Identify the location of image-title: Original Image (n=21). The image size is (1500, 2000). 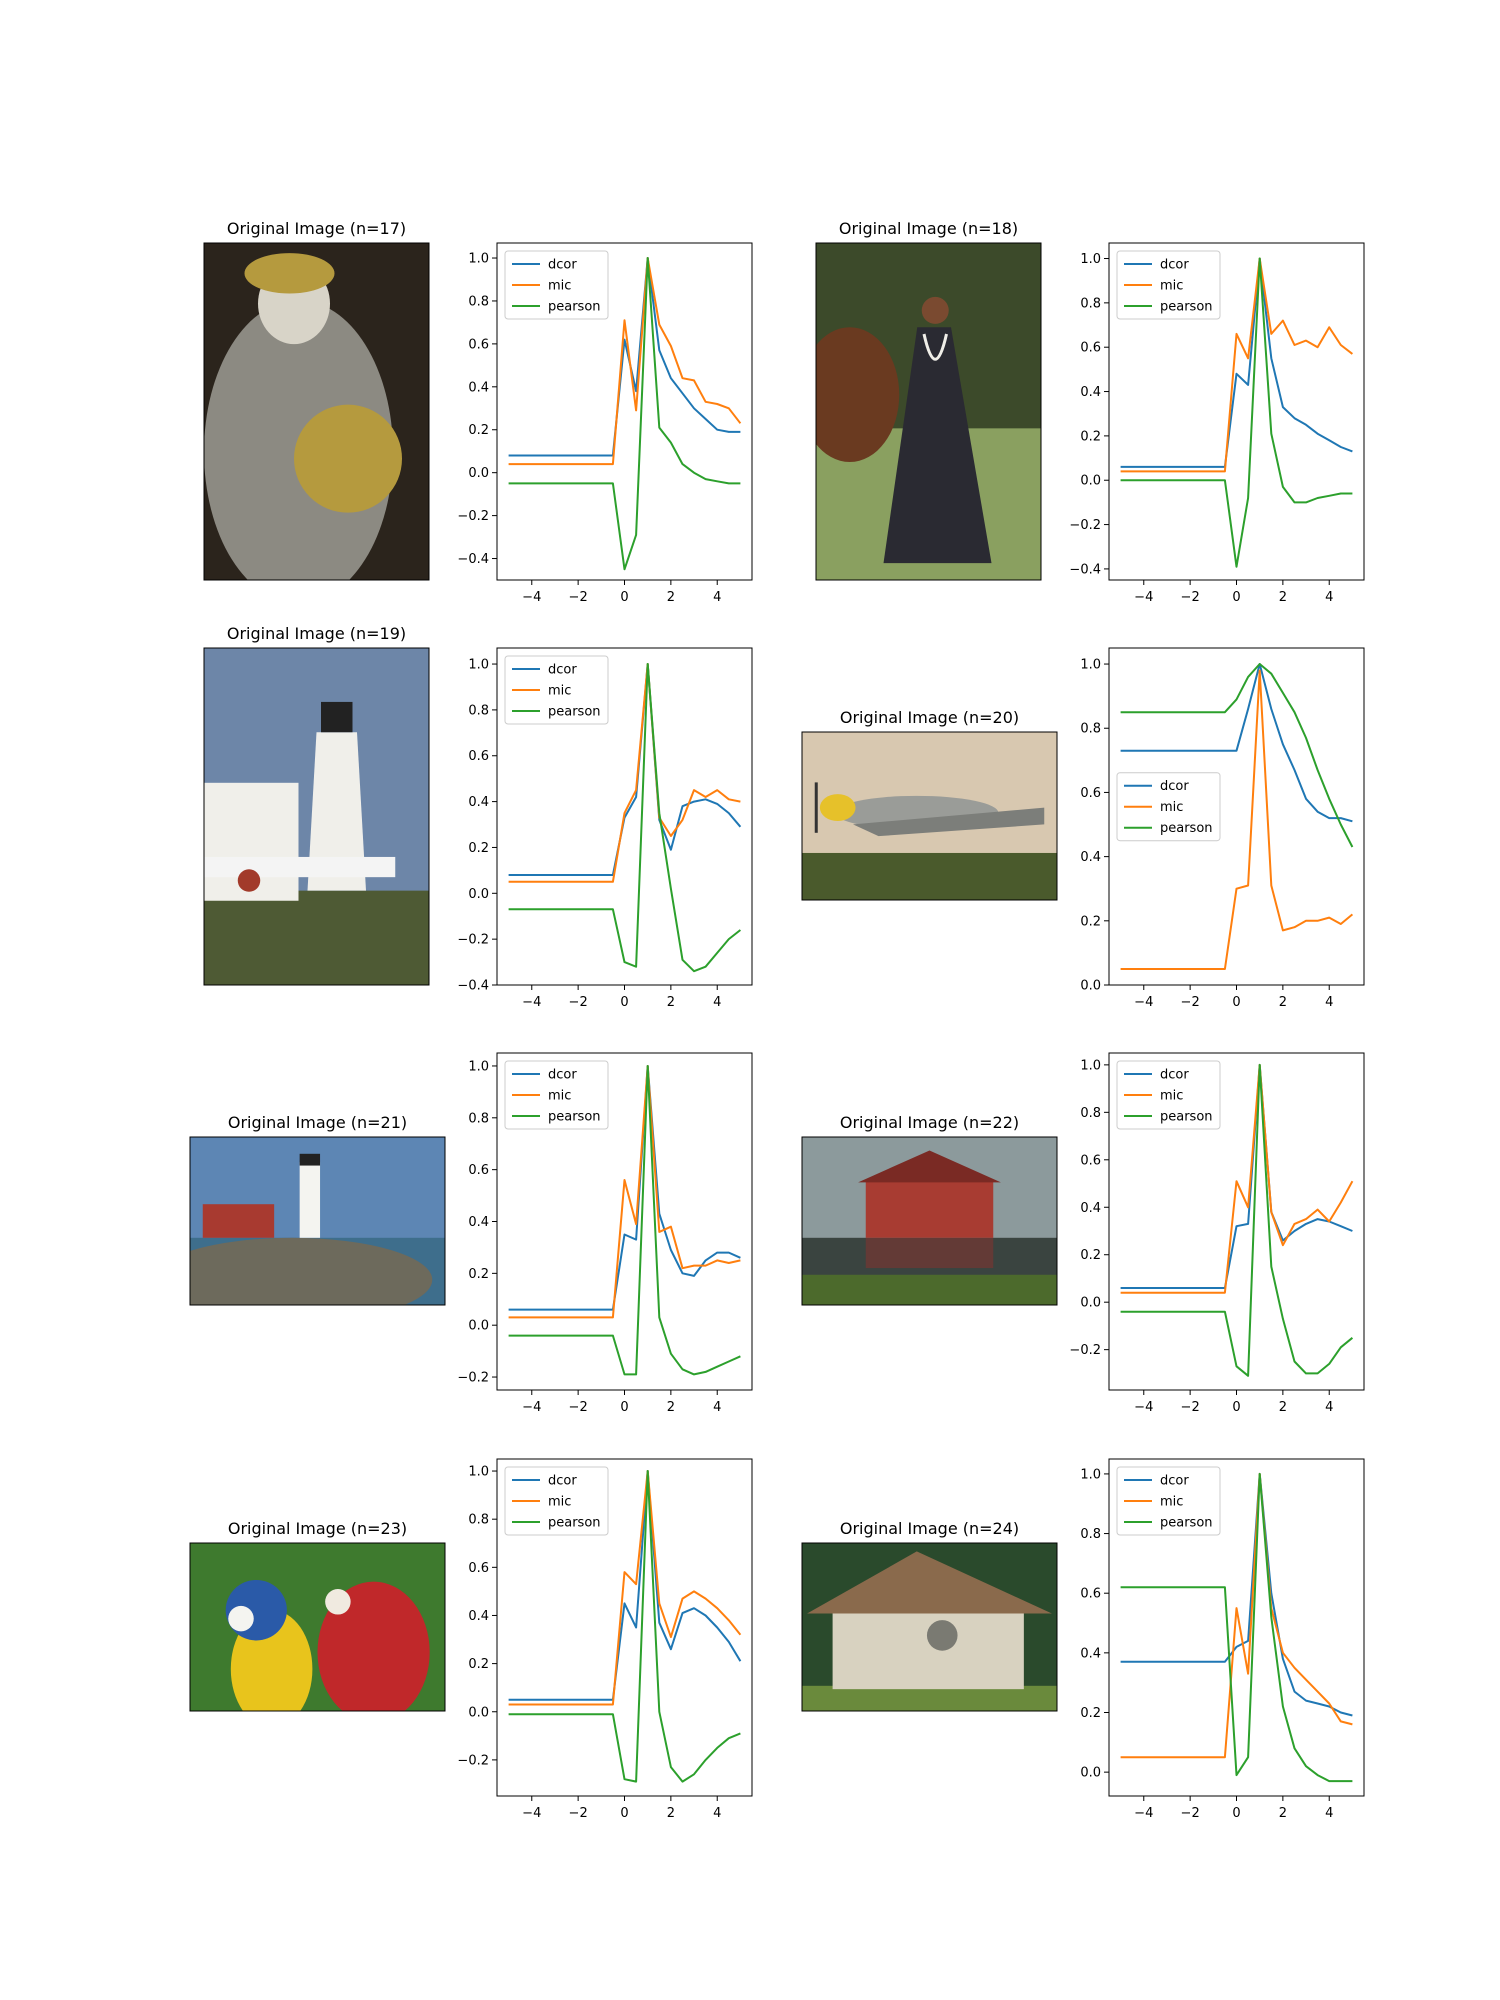
(317, 1122).